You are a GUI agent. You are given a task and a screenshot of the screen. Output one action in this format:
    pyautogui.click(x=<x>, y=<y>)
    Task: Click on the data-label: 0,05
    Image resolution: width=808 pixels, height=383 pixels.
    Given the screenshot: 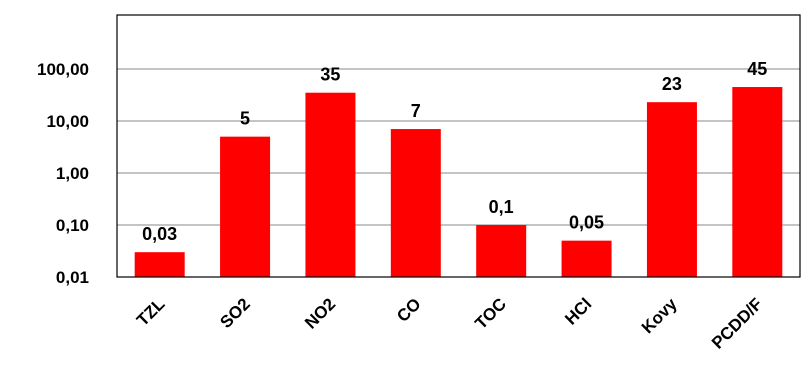 What is the action you would take?
    pyautogui.click(x=586, y=223)
    